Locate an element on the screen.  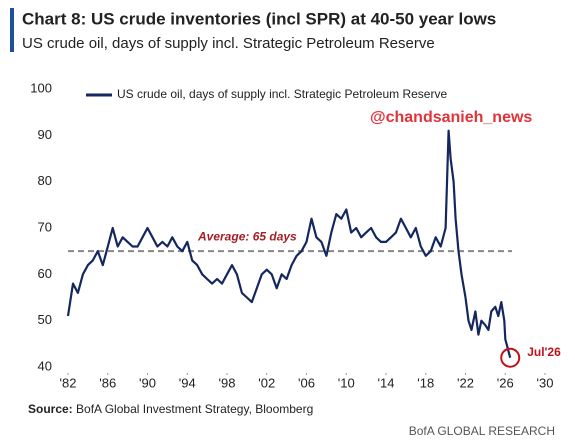
y-tick-label: 90 is located at coordinates (45, 134).